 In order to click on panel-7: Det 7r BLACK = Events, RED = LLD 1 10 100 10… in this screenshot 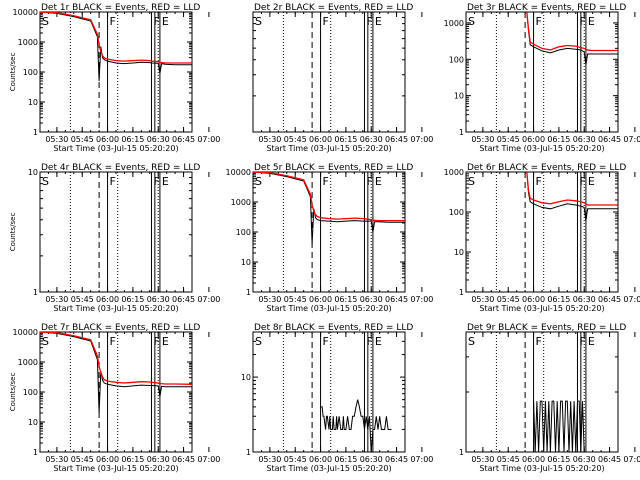, I will do `click(114, 398)`.